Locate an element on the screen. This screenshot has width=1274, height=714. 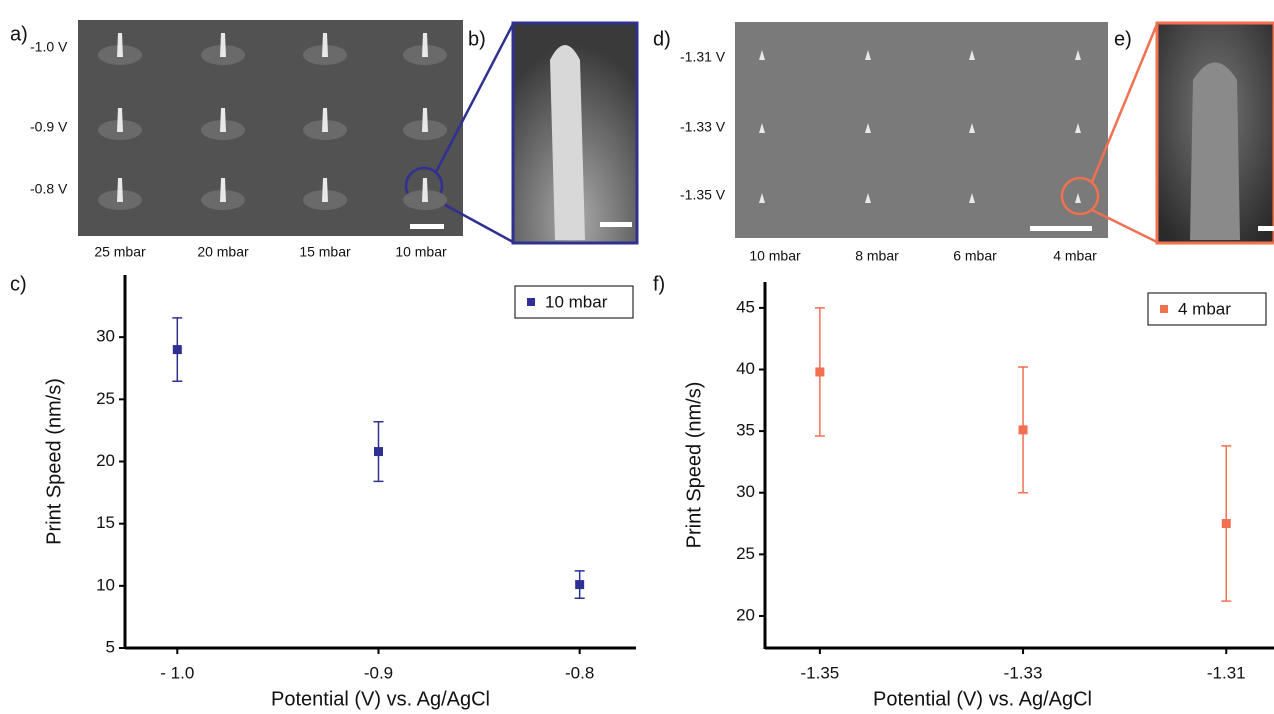
y-tick-label: 15 is located at coordinates (105, 522).